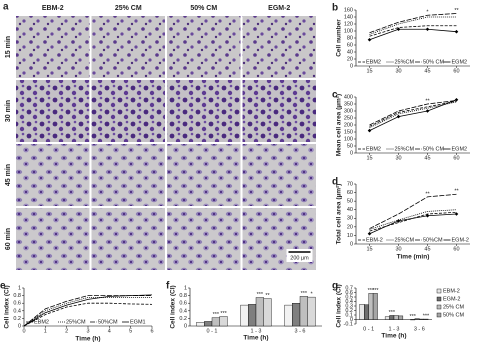 The image size is (477, 343). Describe the element at coordinates (45, 331) in the screenshot. I see `x-tick-label: 1` at that location.